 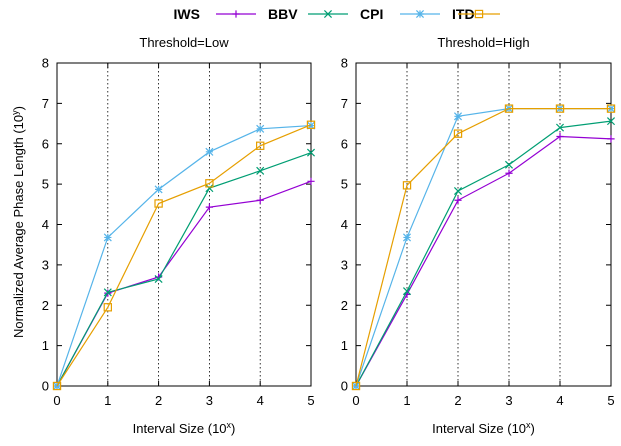 I want to click on legend-swatch-itd, so click(x=420, y=14).